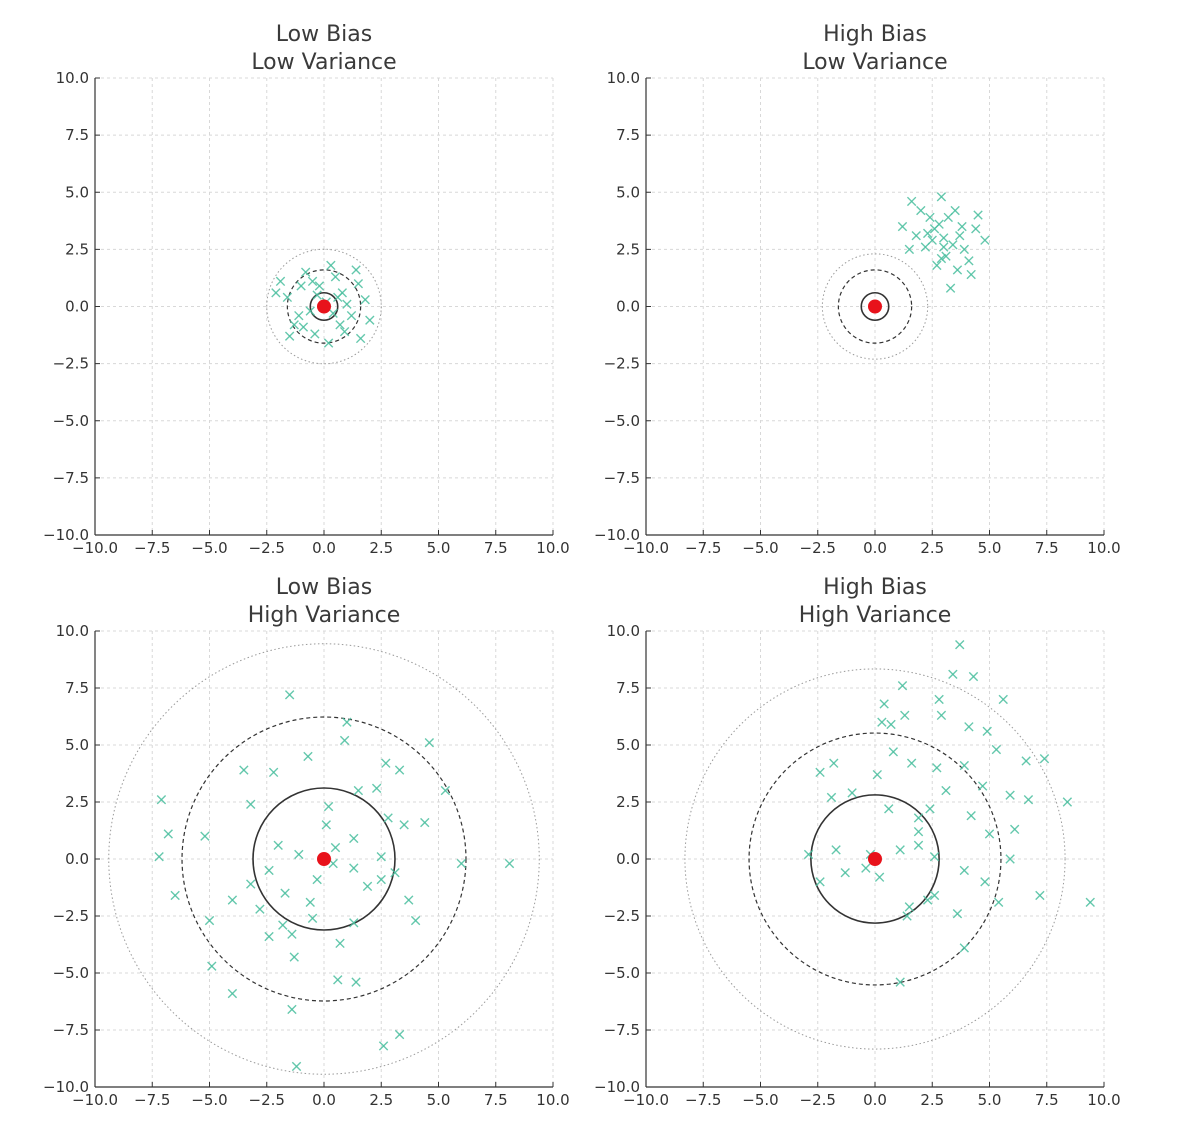 The image size is (1186, 1148). I want to click on x-tick-label: 0.0, so click(875, 1100).